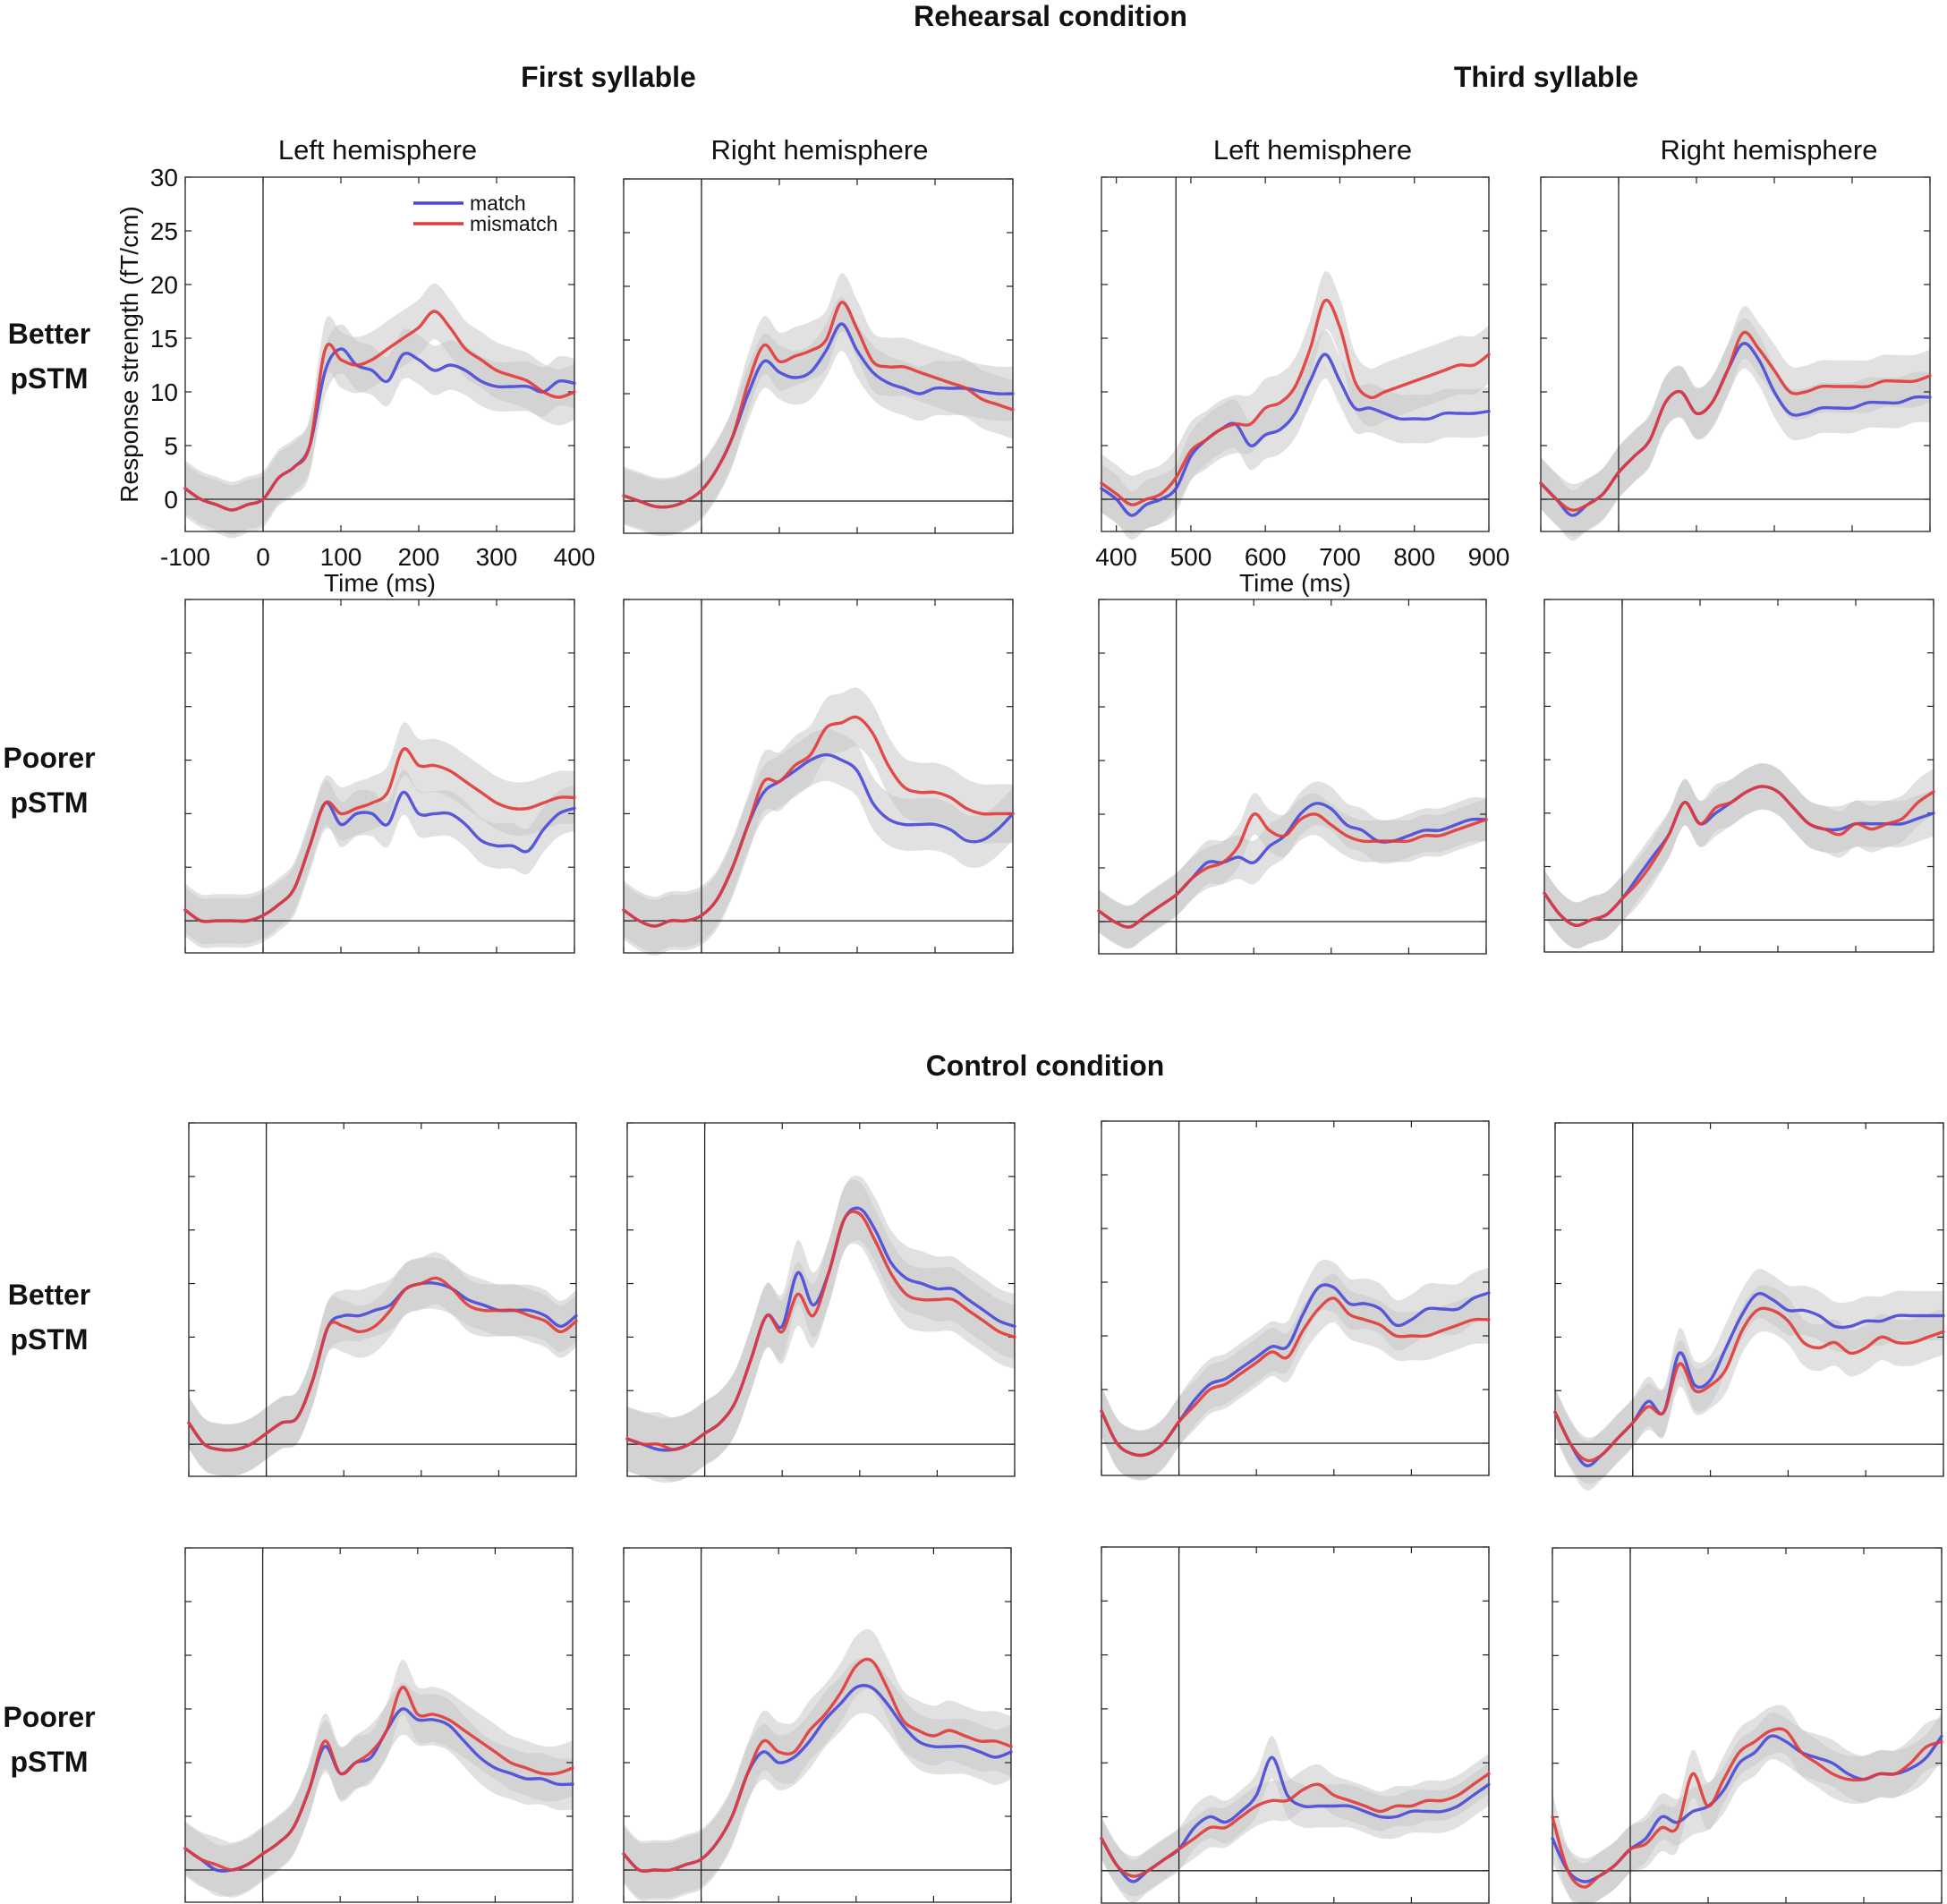 The width and height of the screenshot is (1947, 1904). What do you see at coordinates (608, 77) in the screenshot?
I see `syllable-title-first: First syllable` at bounding box center [608, 77].